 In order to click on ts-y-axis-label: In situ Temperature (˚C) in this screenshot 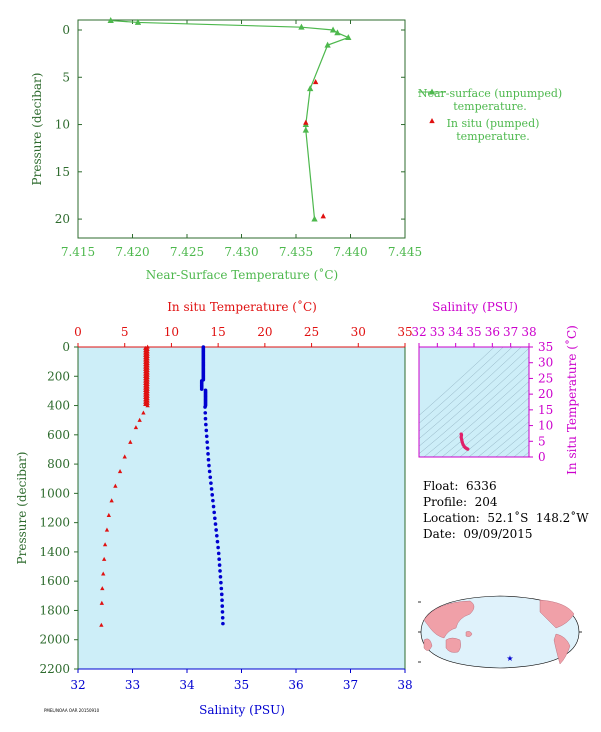, I will do `click(571, 400)`.